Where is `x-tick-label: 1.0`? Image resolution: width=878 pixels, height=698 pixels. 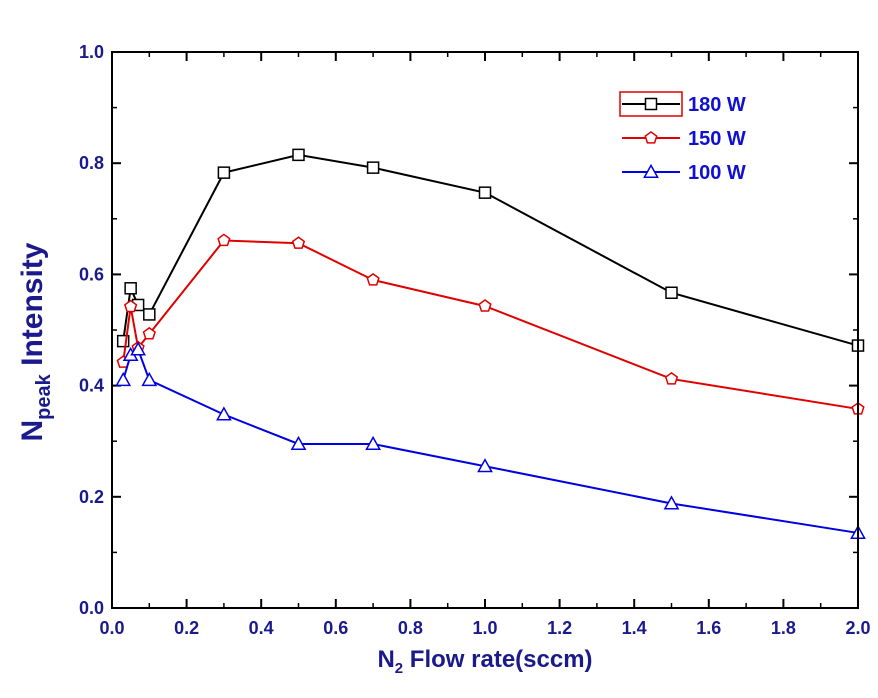 x-tick-label: 1.0 is located at coordinates (484, 628).